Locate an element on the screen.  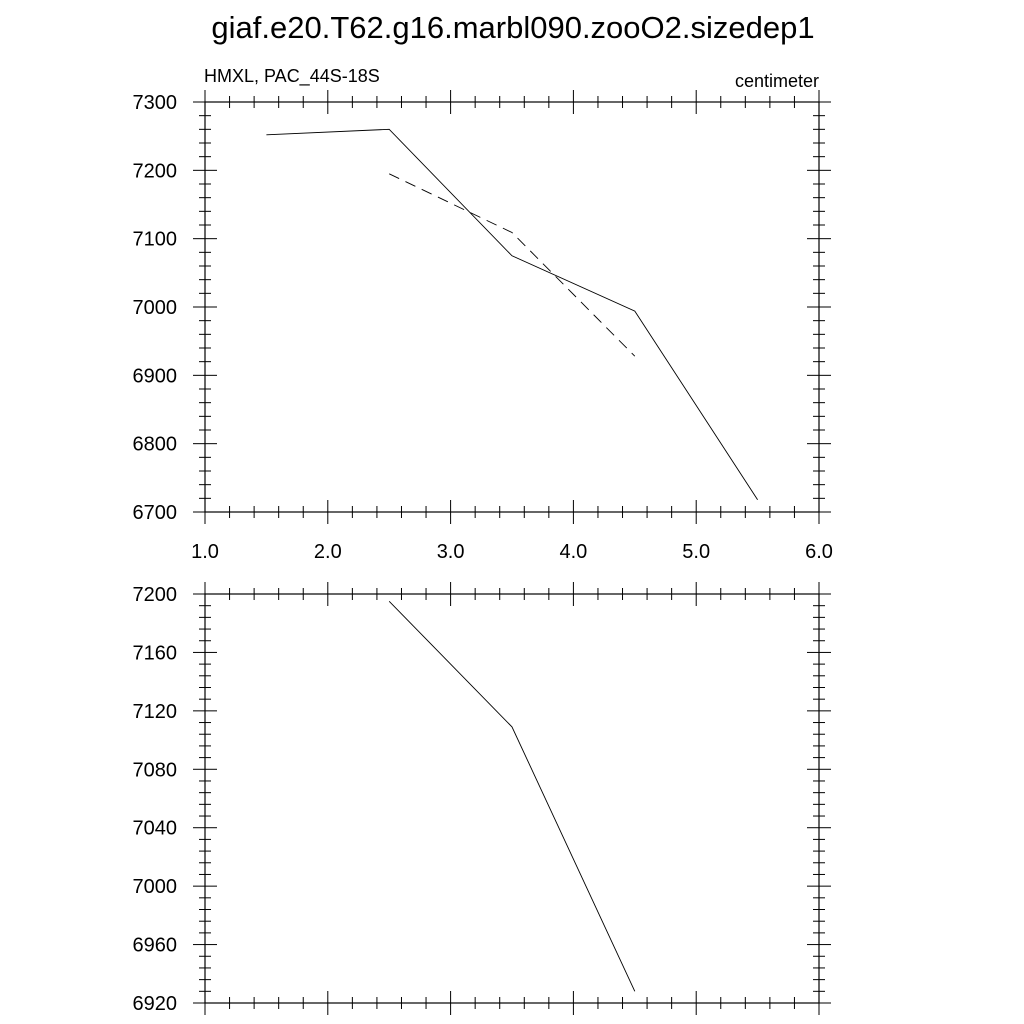
top-panel-units-label: centimeter is located at coordinates (777, 81).